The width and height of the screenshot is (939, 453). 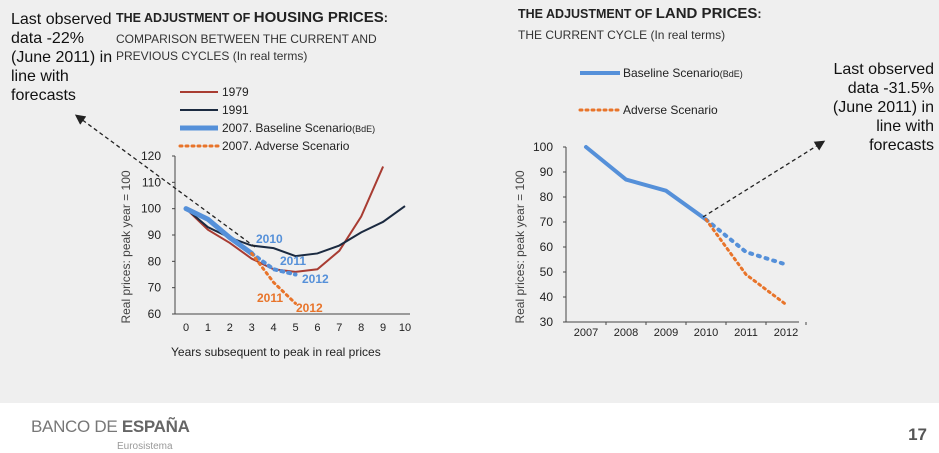 I want to click on land-x-tick-label: 2008, so click(x=626, y=333).